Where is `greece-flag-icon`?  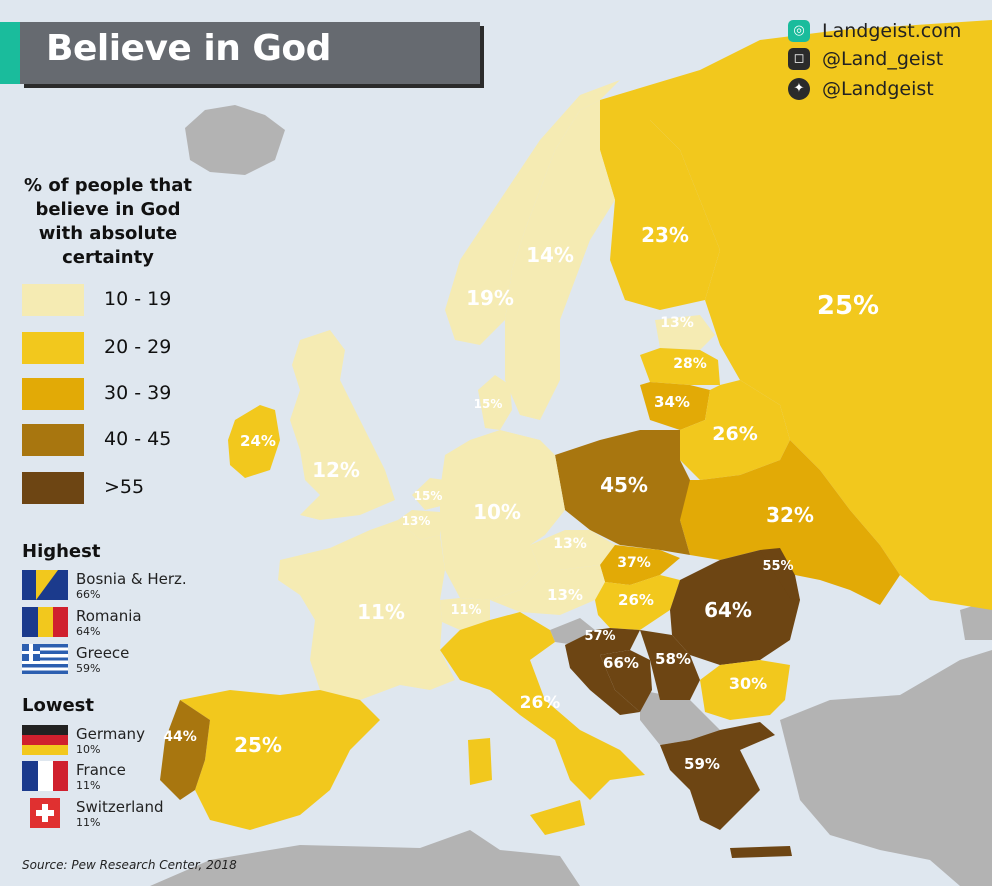
greece-flag-icon is located at coordinates (45, 659).